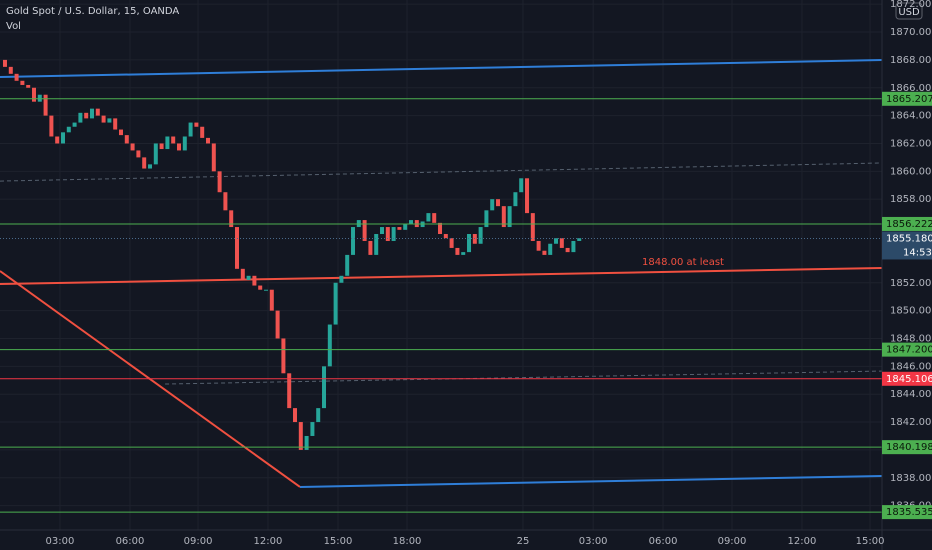 This screenshot has width=932, height=550. I want to click on level-label: 1847.200, so click(909, 350).